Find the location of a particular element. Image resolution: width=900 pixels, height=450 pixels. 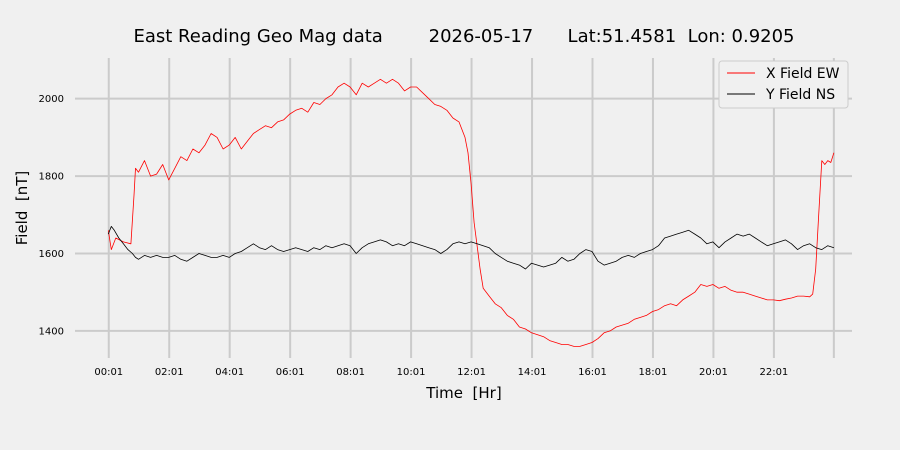

x-tick-label: 14:01 is located at coordinates (532, 372).